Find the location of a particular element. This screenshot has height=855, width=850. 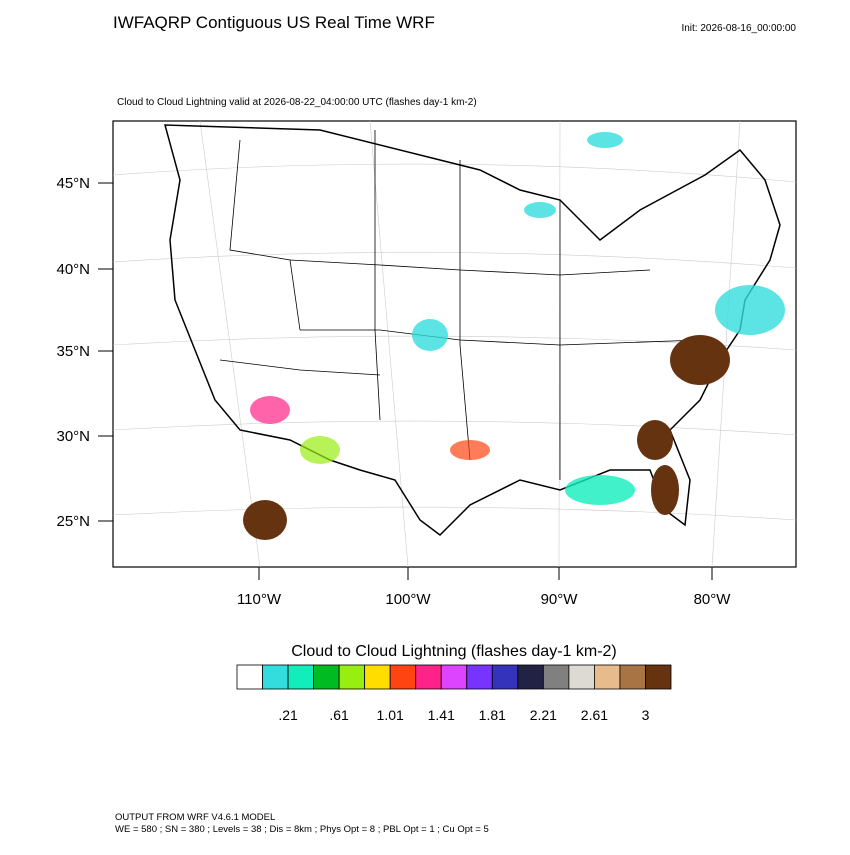

colorbar-label: 1.01 is located at coordinates (390, 715).